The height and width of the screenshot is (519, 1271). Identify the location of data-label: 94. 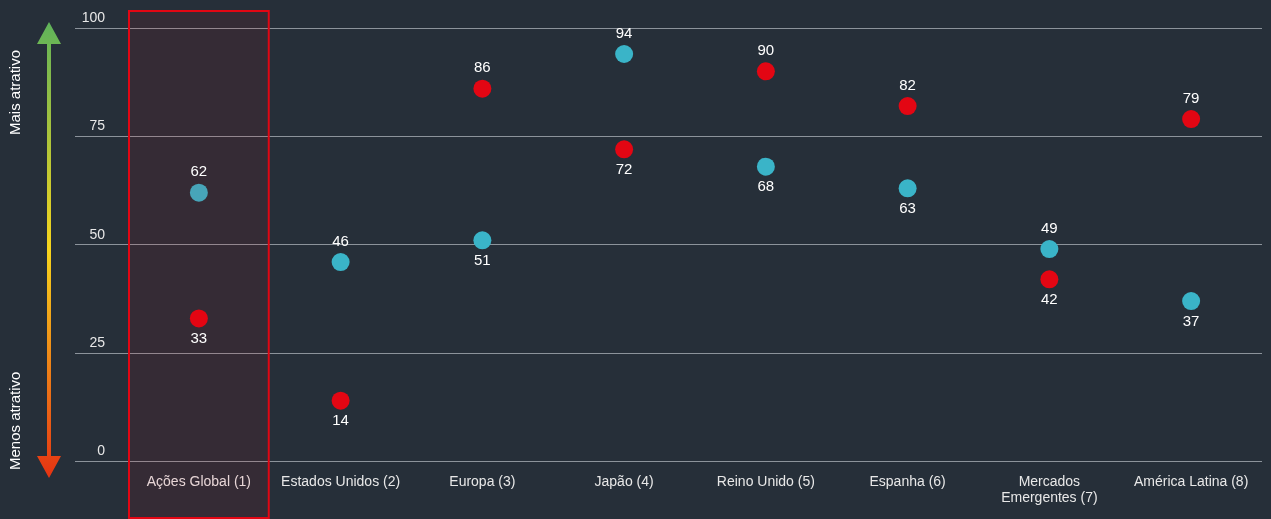
(624, 32).